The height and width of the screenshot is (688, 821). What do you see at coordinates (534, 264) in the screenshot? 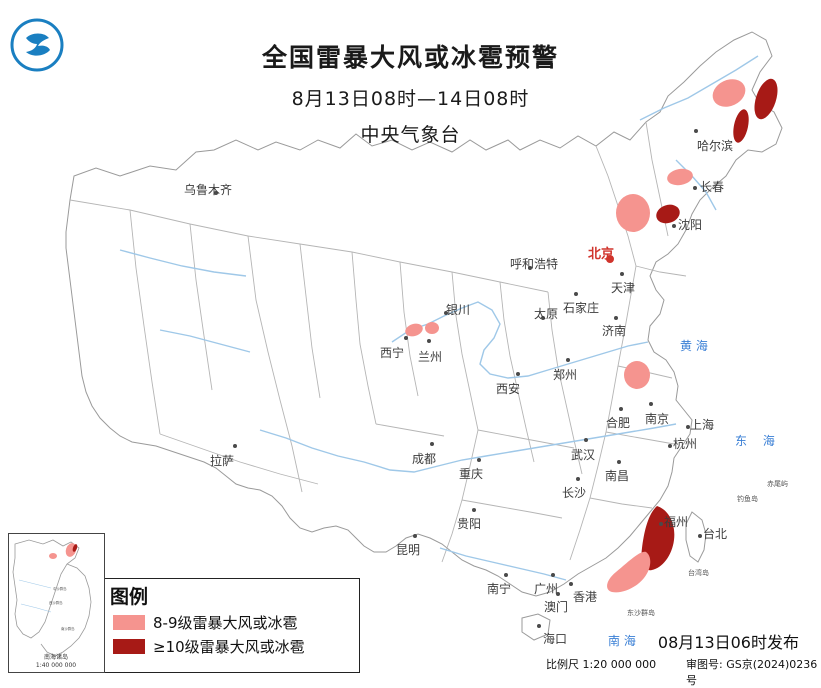
I see `city-label: 呼和浩特` at bounding box center [534, 264].